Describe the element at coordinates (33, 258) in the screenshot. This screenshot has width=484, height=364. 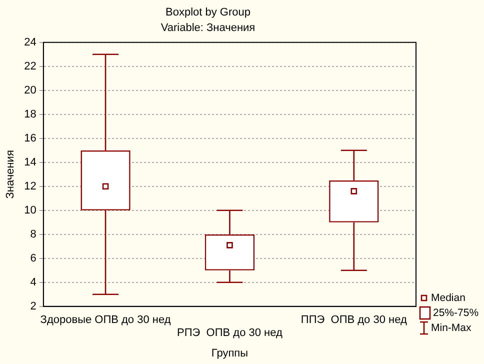
I see `y-tick-label: 6` at that location.